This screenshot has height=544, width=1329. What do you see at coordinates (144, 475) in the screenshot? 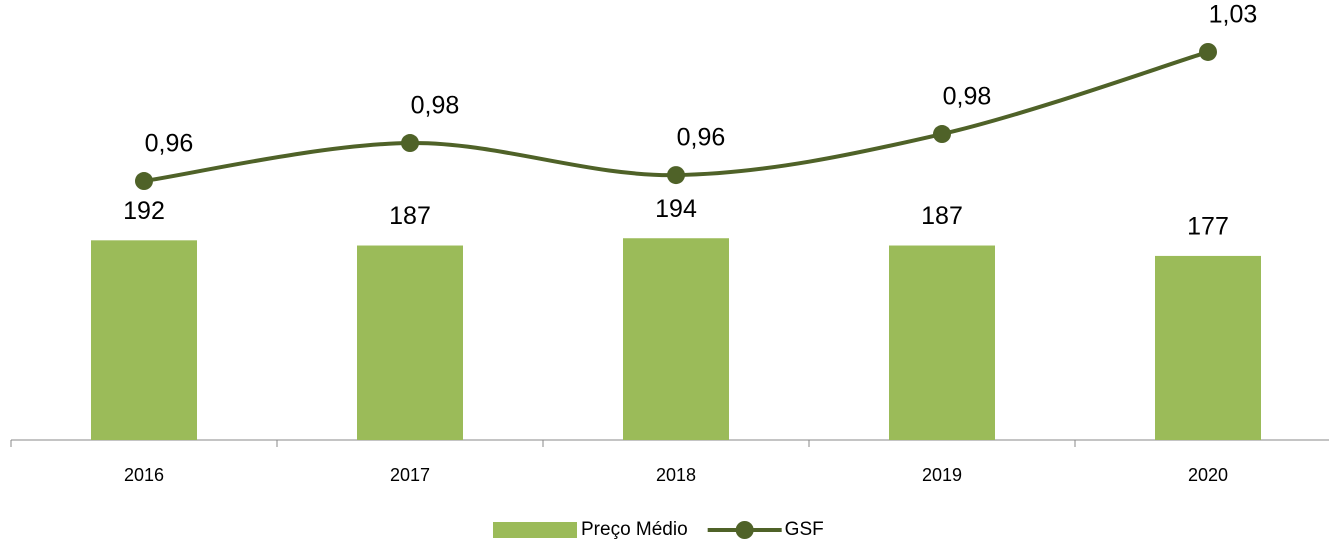
I see `x-tick-label: 2016` at bounding box center [144, 475].